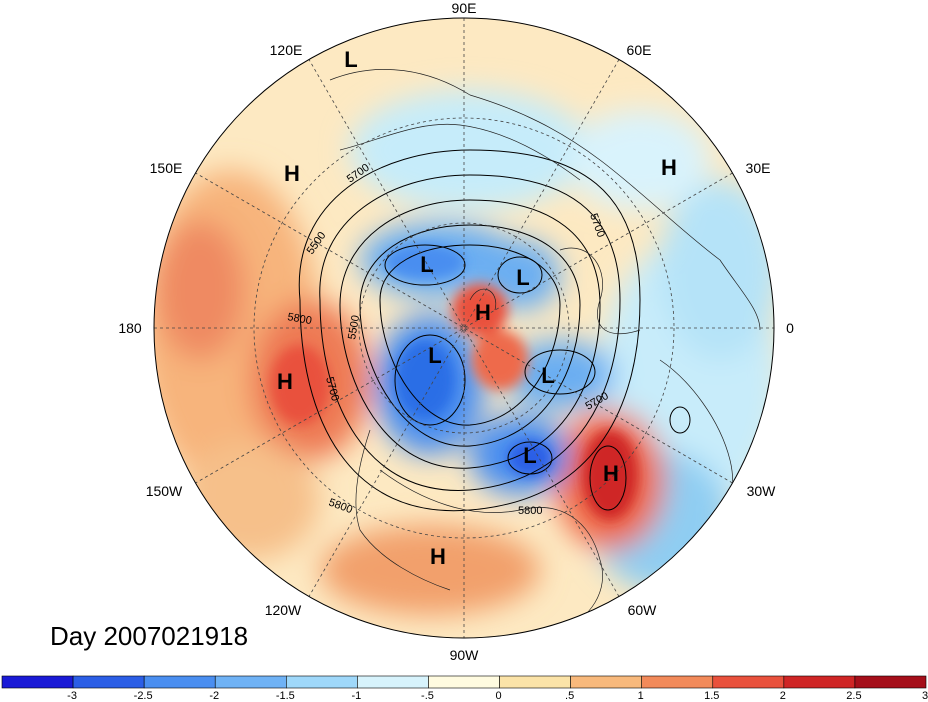 This screenshot has width=928, height=702. What do you see at coordinates (143, 696) in the screenshot?
I see `colorbar-tick-label: -2.5` at bounding box center [143, 696].